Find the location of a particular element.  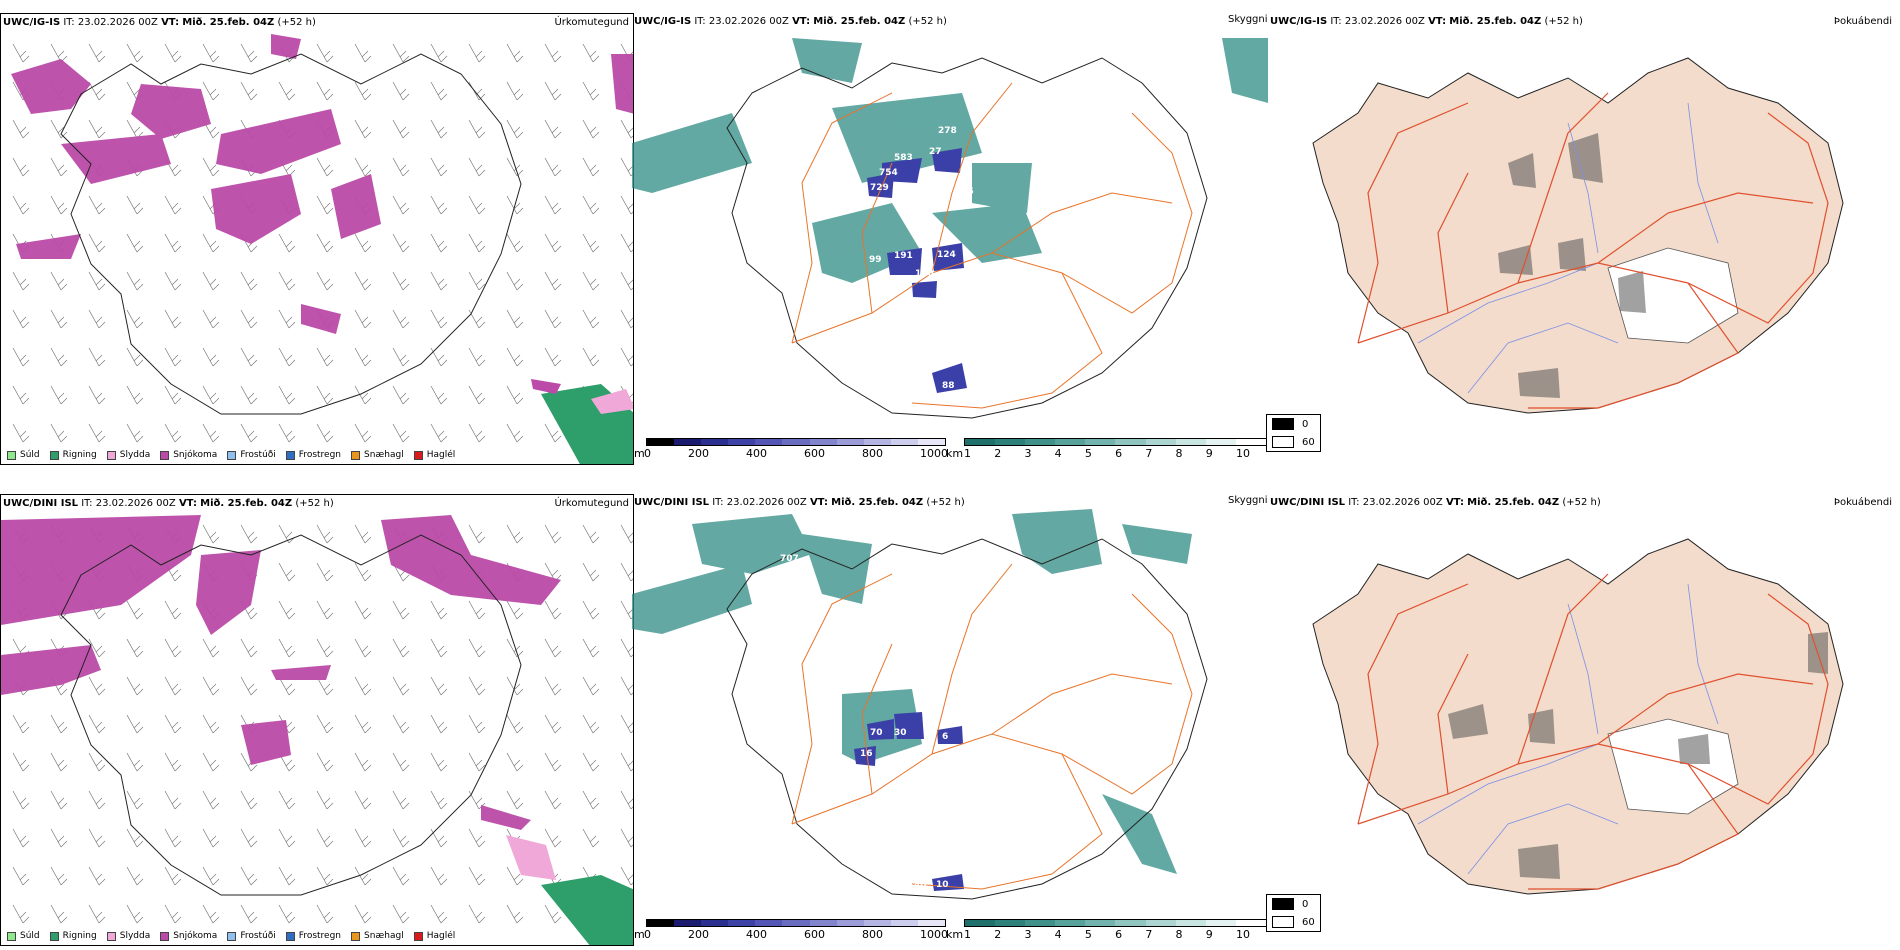

legend-item-frostudi: Frostúði is located at coordinates (251, 455).